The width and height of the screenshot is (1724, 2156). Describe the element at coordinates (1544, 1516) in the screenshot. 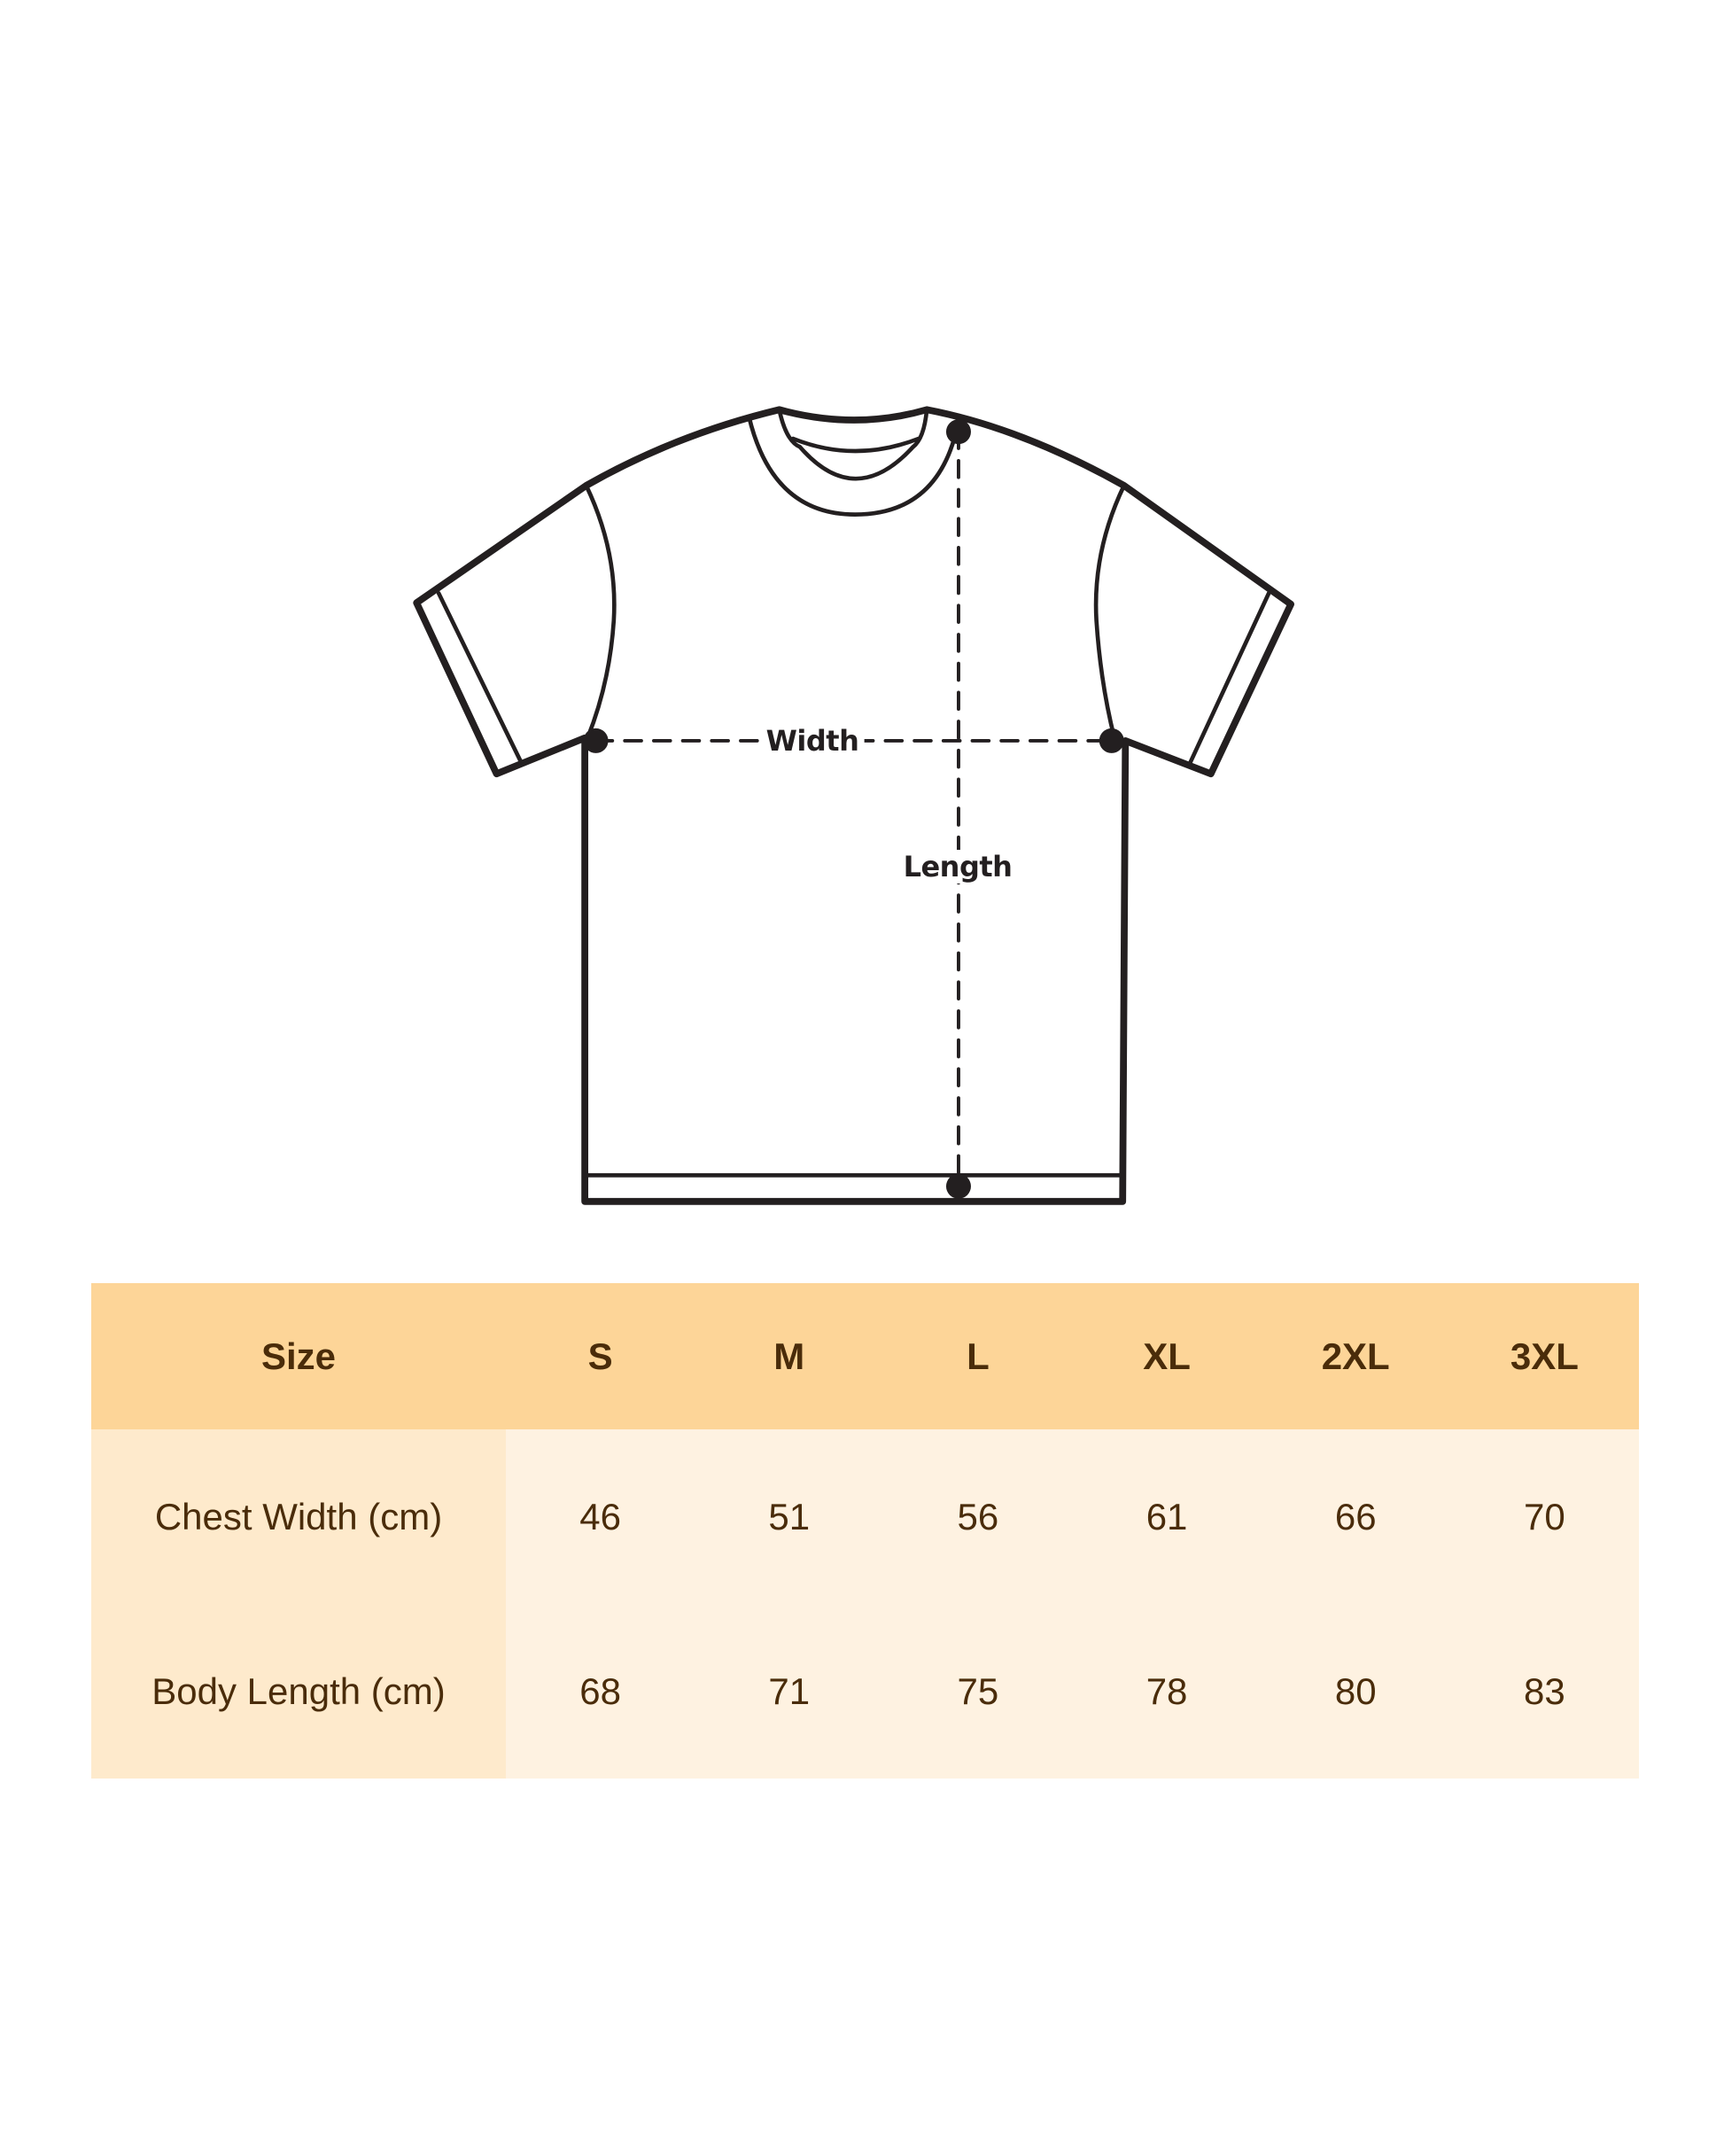

I see `table-cell: 70` at that location.